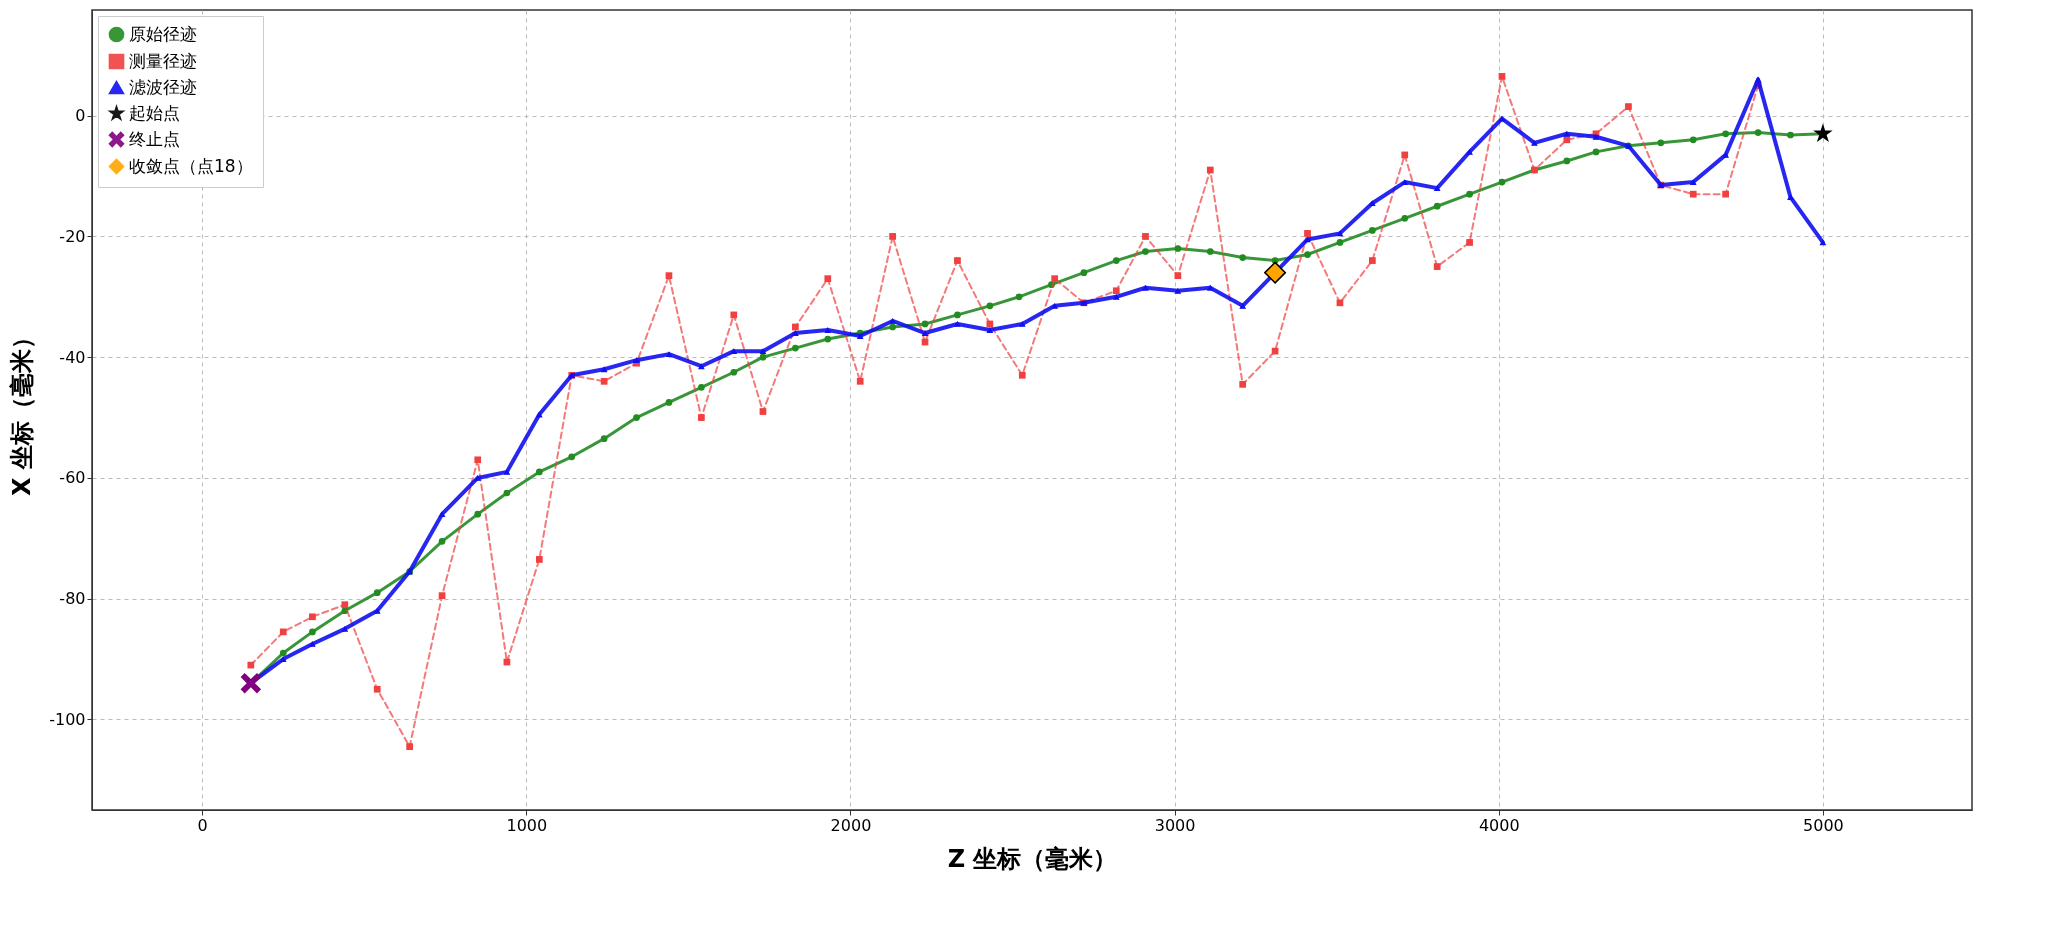 The height and width of the screenshot is (946, 2066). Describe the element at coordinates (80, 116) in the screenshot. I see `y-tick-label: 0` at that location.